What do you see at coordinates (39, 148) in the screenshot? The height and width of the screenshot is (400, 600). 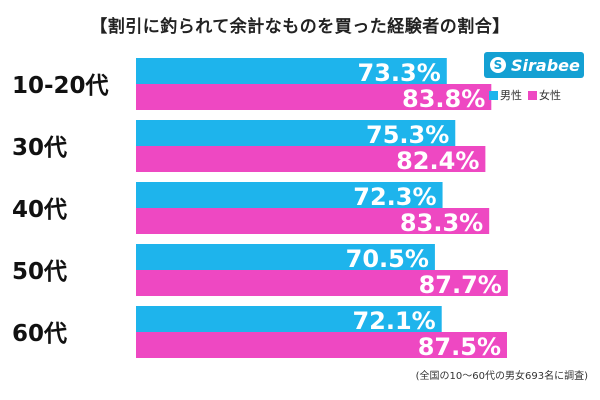 I see `category-label: 30代` at bounding box center [39, 148].